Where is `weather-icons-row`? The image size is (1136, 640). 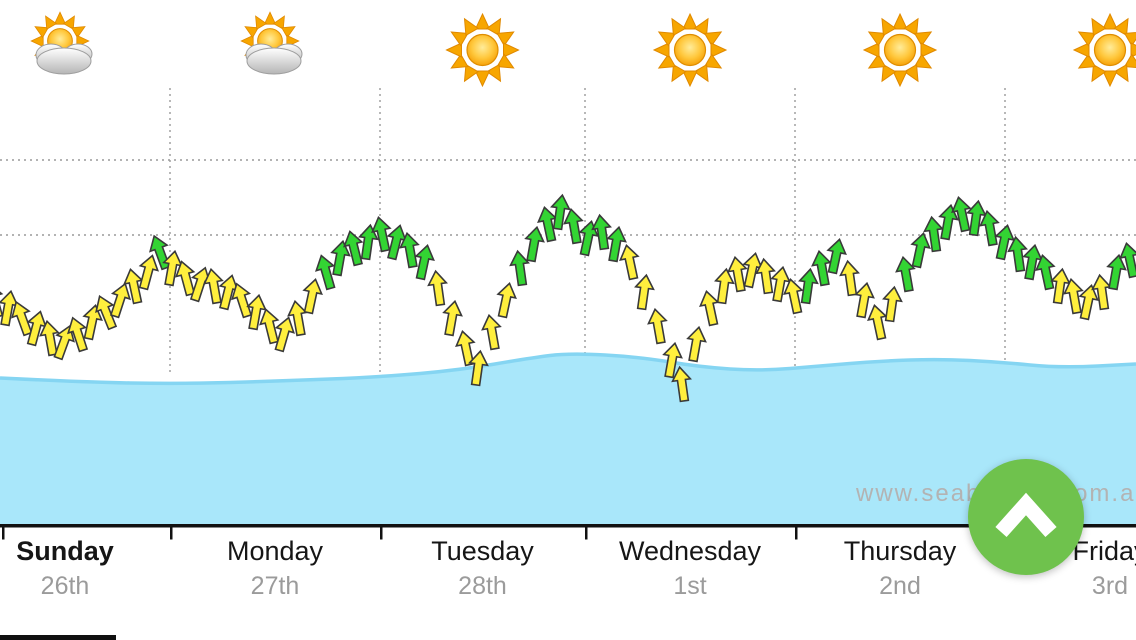
weather-icons-row is located at coordinates (583, 49).